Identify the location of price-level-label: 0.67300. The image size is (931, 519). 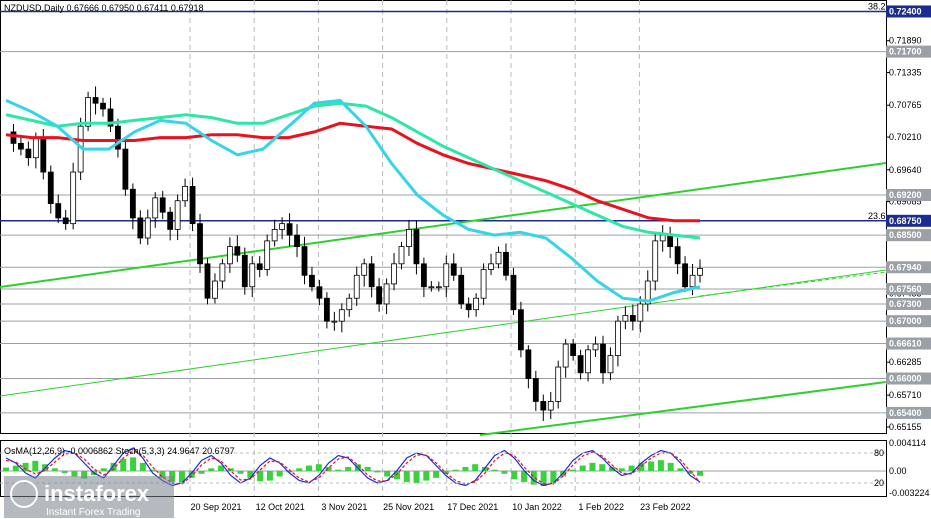
(905, 304).